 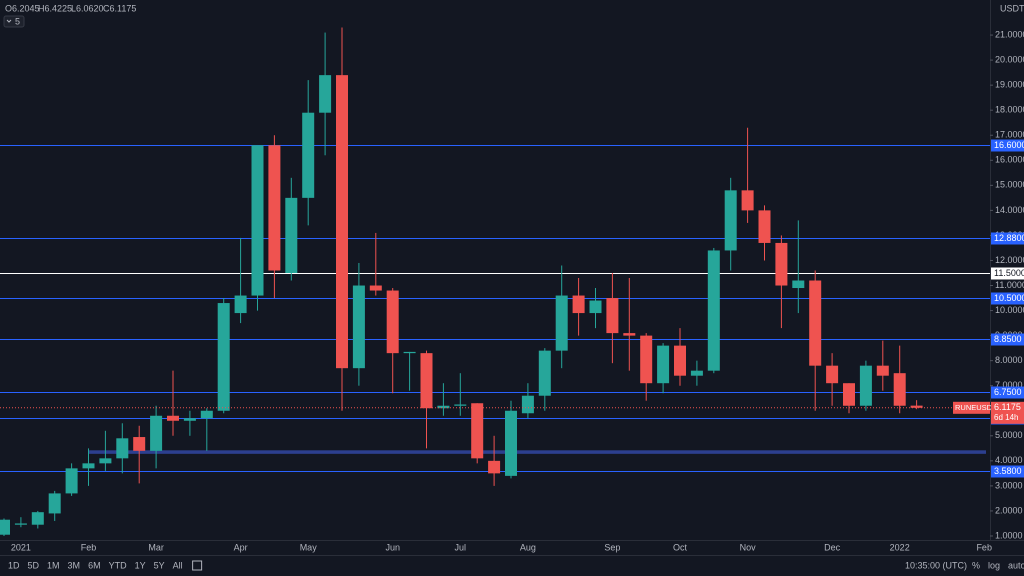 What do you see at coordinates (14, 21) in the screenshot?
I see `indicator-toggle` at bounding box center [14, 21].